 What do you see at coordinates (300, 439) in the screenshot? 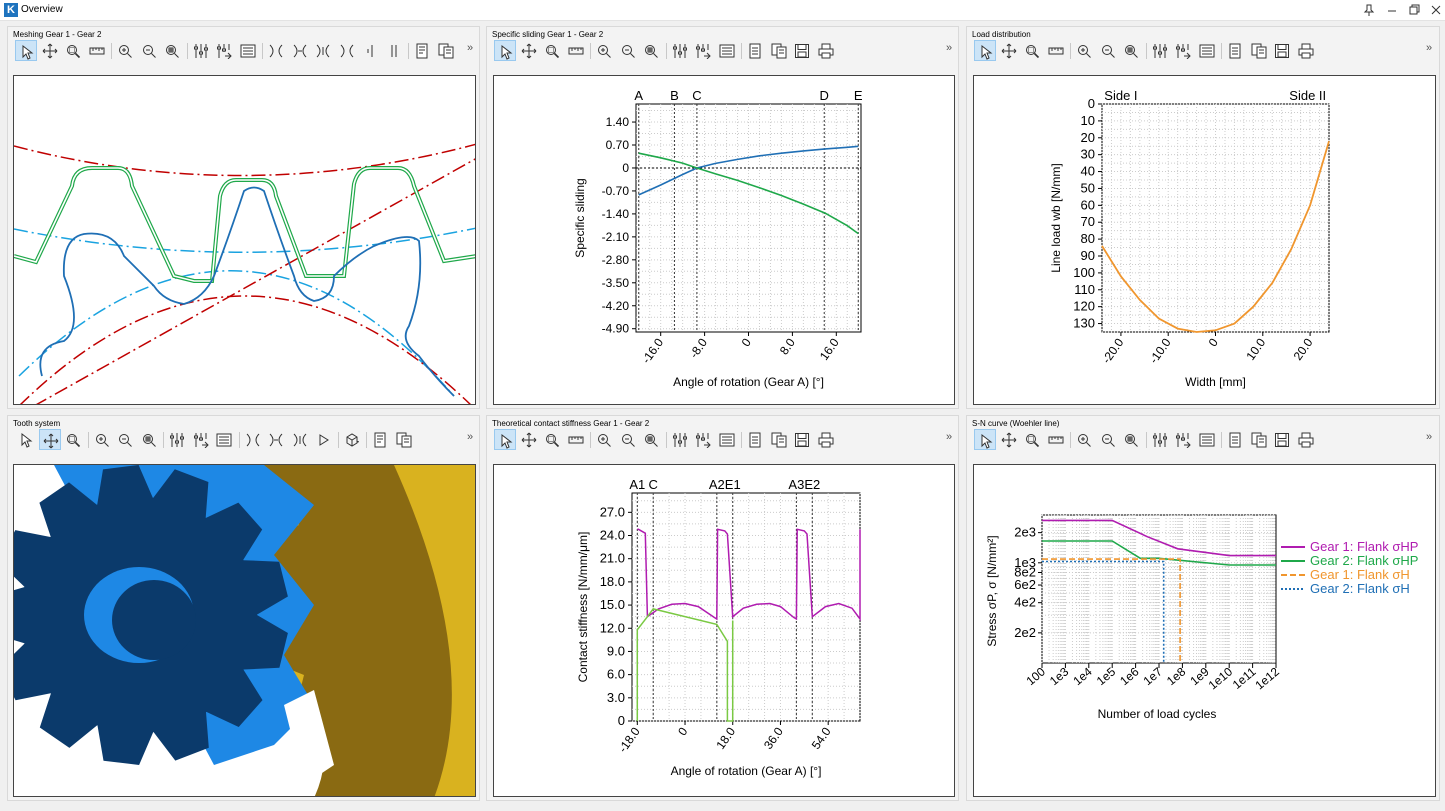
I see `mesh-both-button` at bounding box center [300, 439].